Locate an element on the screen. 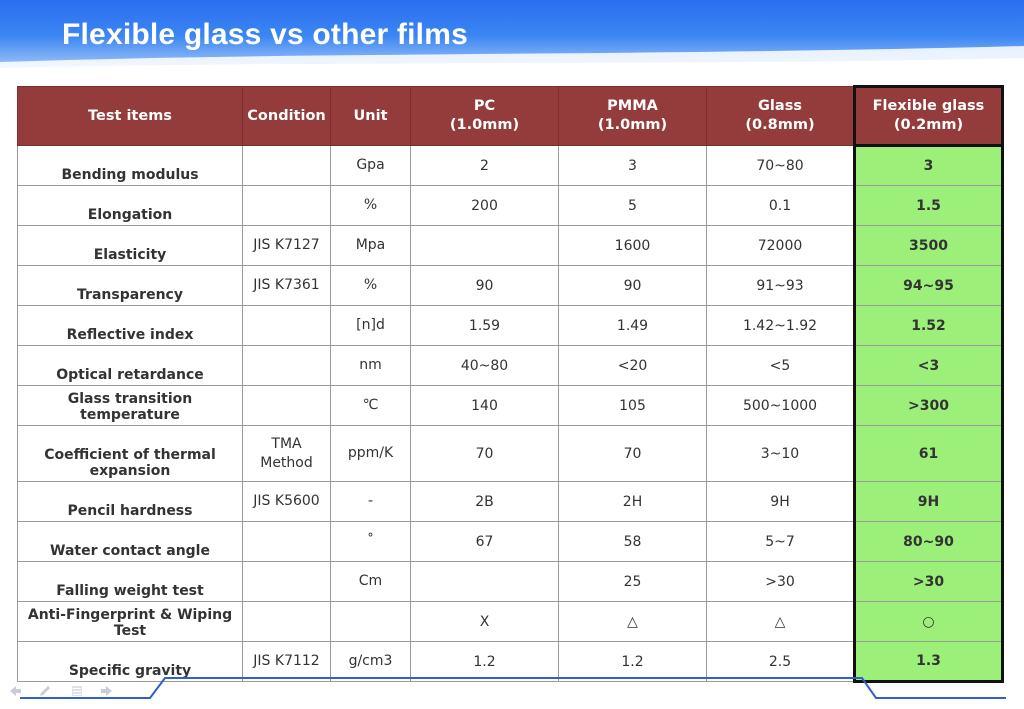 The height and width of the screenshot is (709, 1024). cell-glass: 2.5 is located at coordinates (780, 661).